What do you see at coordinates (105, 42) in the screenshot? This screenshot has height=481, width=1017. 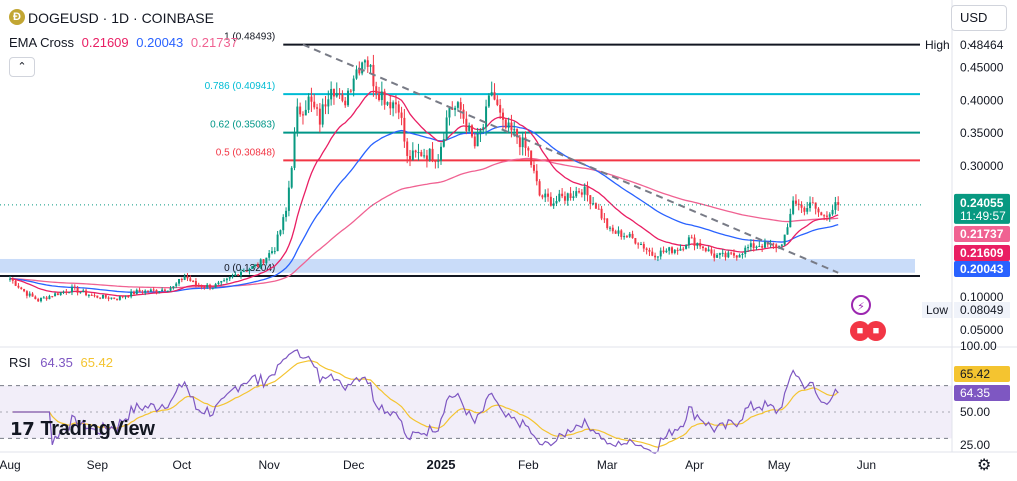 I see `ema-value-1: 0.21609` at bounding box center [105, 42].